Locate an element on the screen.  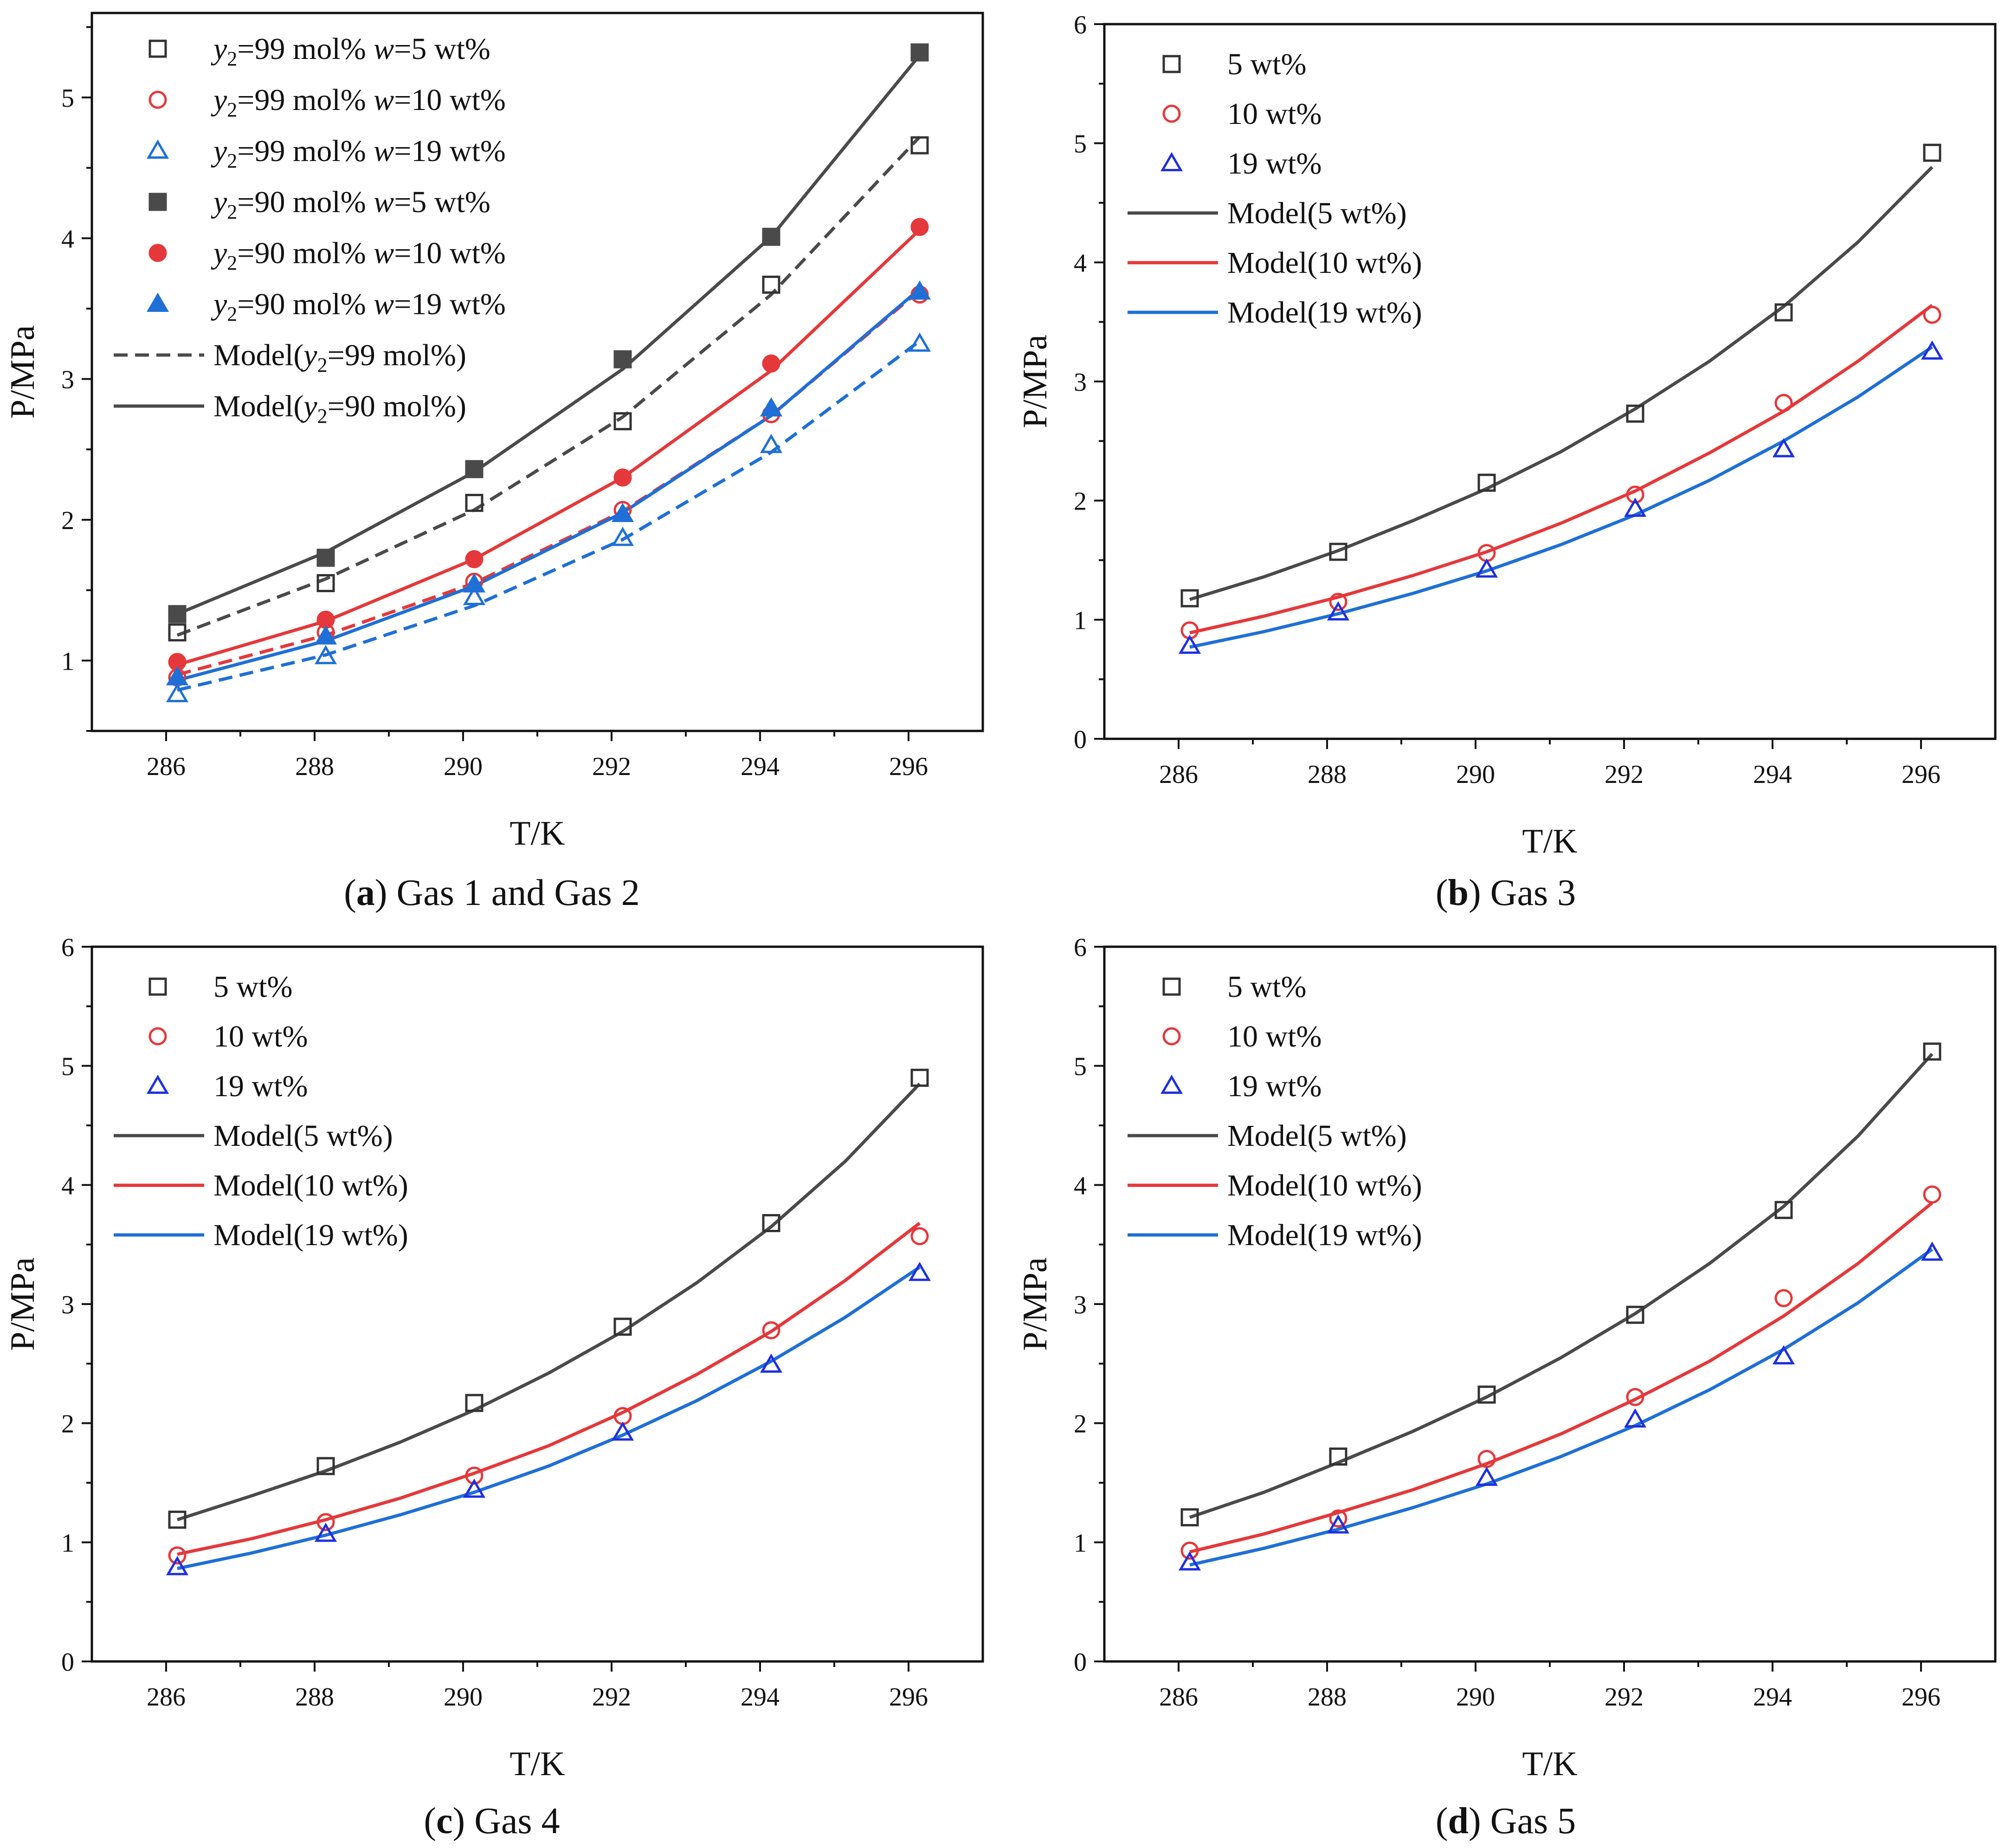
legend-label: 10 wt% is located at coordinates (1274, 1036).